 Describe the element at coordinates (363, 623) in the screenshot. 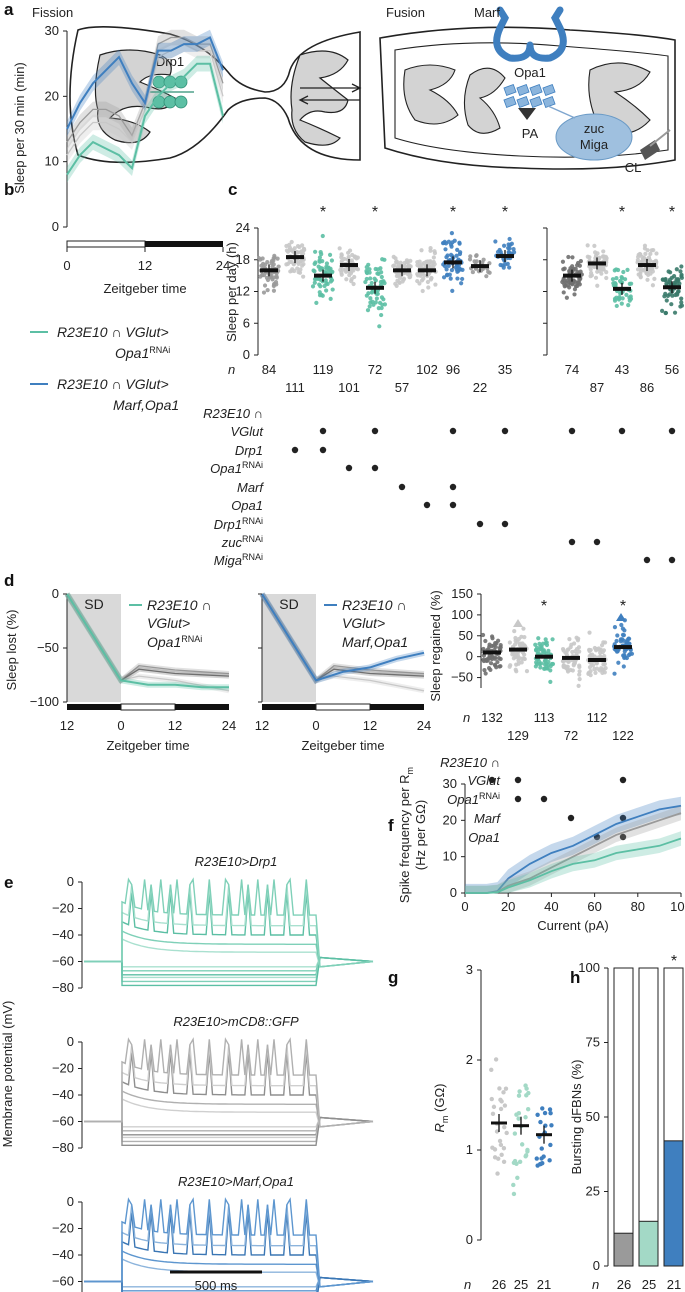

I see `d-right-legend-mid: VGlut>` at that location.